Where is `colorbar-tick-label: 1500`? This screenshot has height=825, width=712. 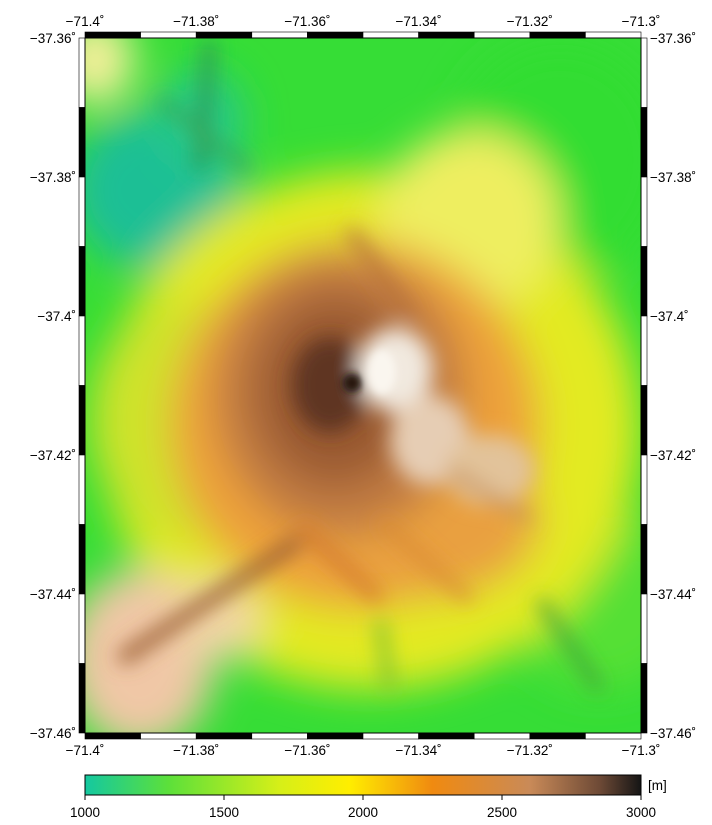
colorbar-tick-label: 1500 is located at coordinates (224, 812).